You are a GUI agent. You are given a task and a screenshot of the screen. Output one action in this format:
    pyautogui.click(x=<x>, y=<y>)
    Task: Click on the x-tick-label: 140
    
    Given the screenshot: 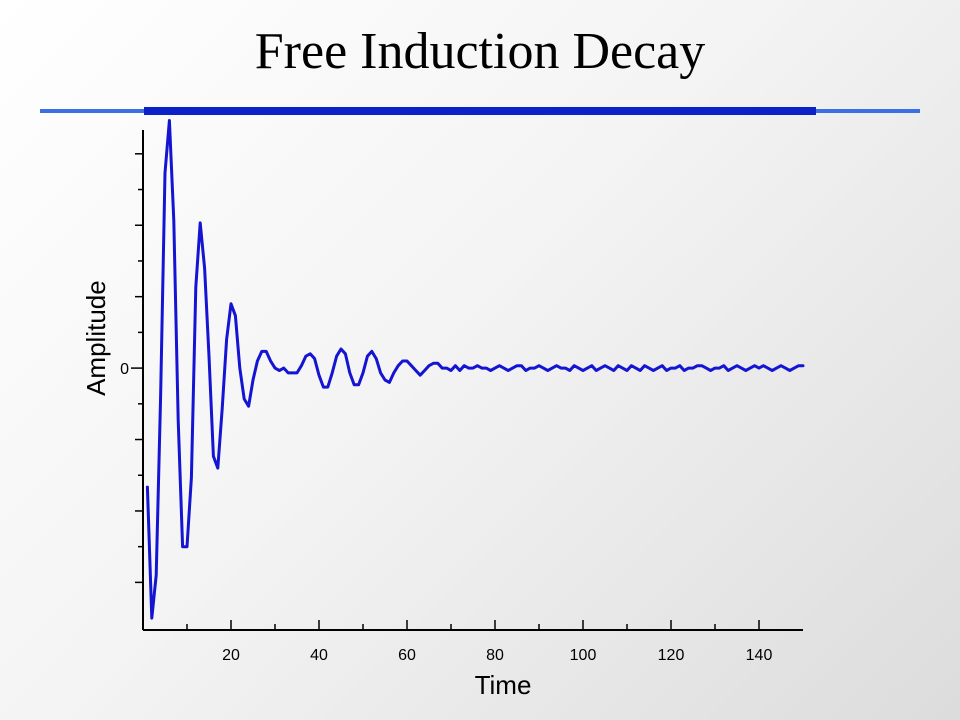 What is the action you would take?
    pyautogui.click(x=759, y=655)
    